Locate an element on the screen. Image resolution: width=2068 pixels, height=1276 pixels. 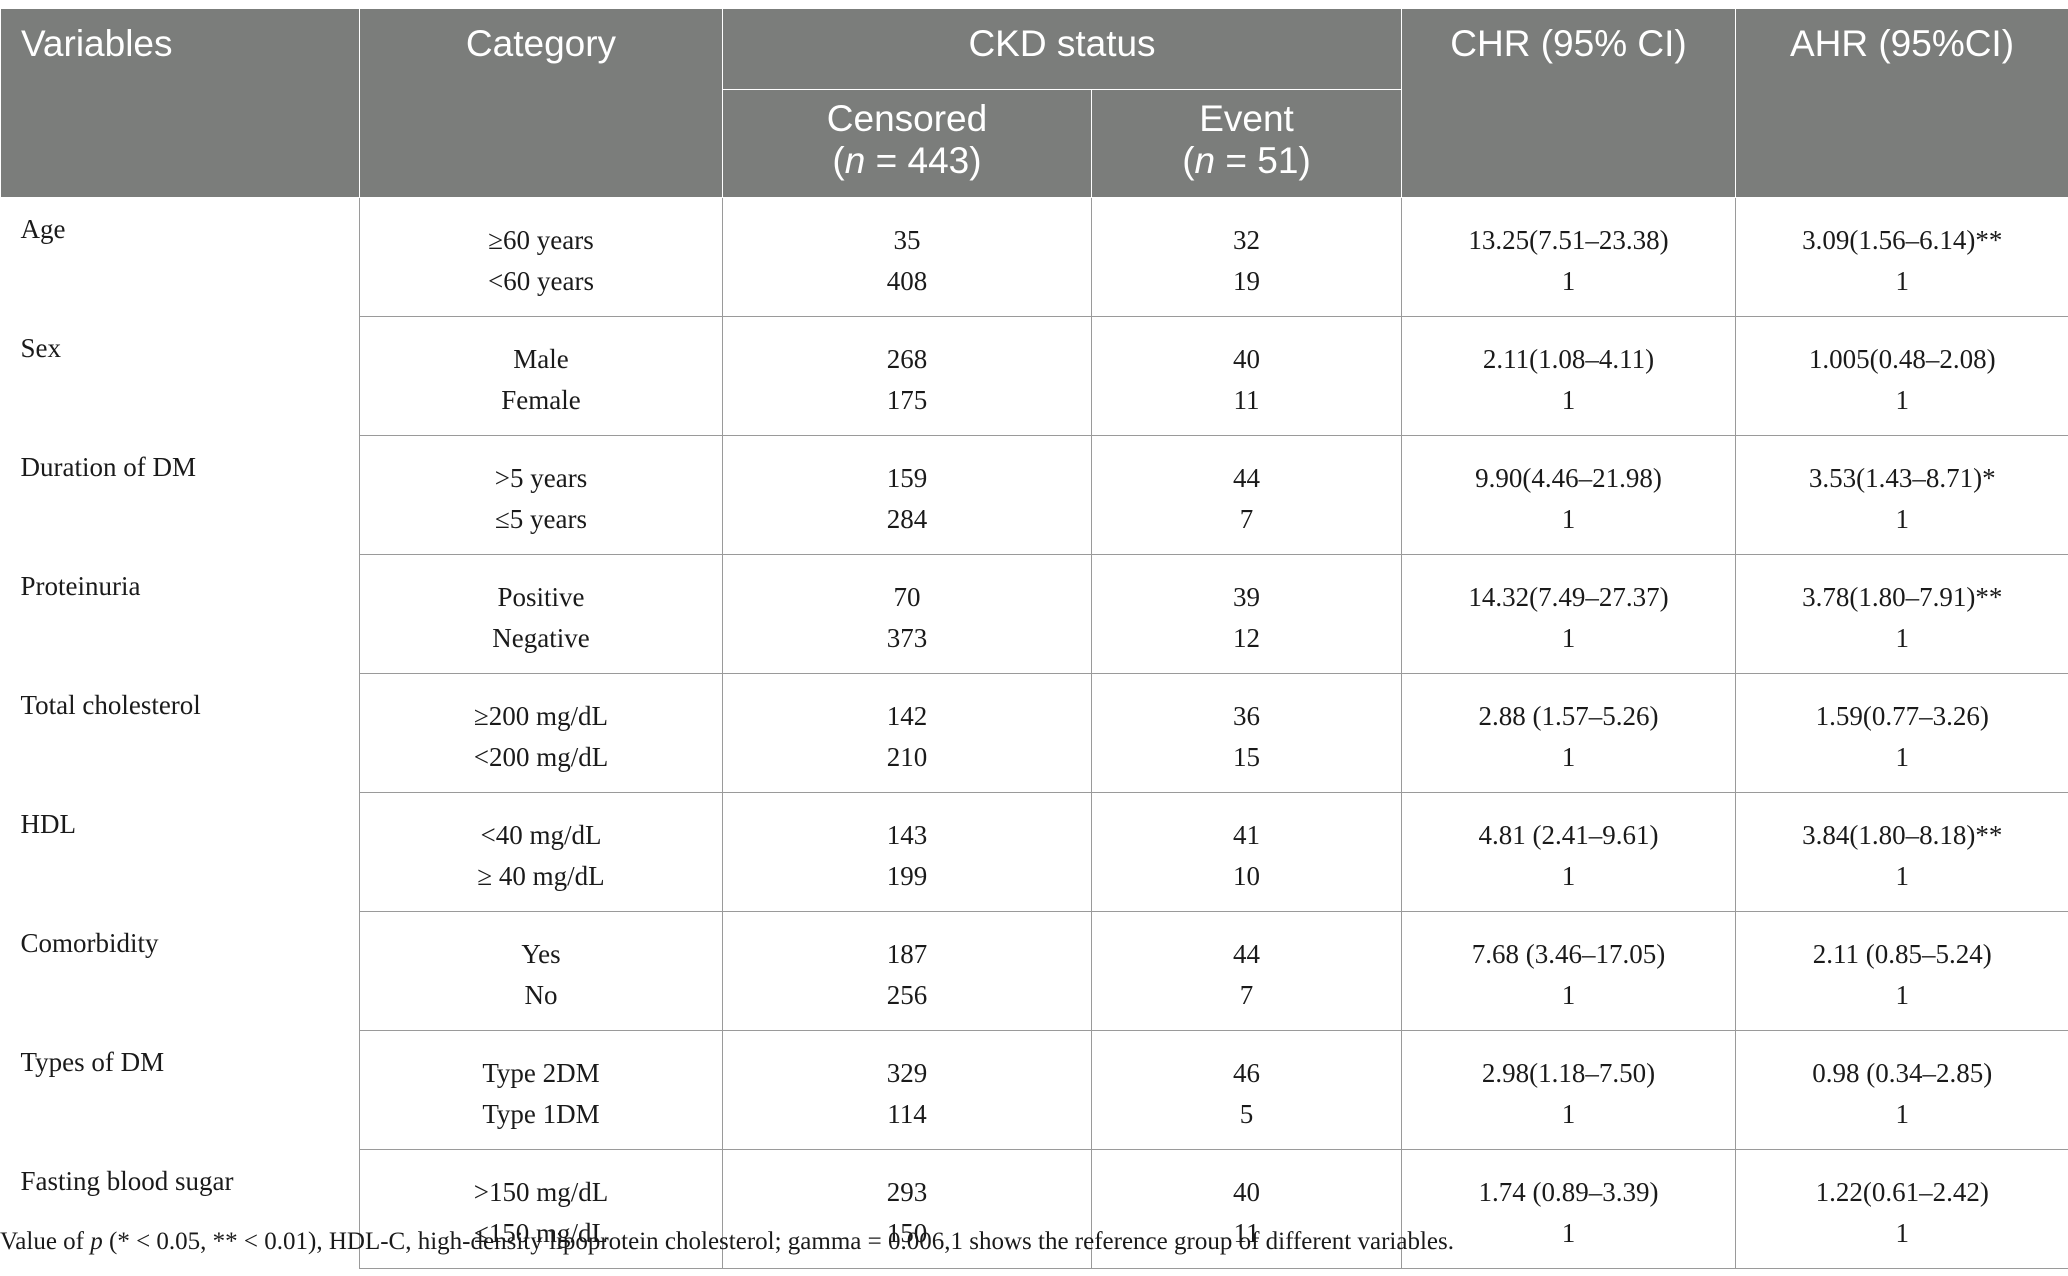
cell-chr: 2.88 (1.57–5.26) is located at coordinates (1568, 704).